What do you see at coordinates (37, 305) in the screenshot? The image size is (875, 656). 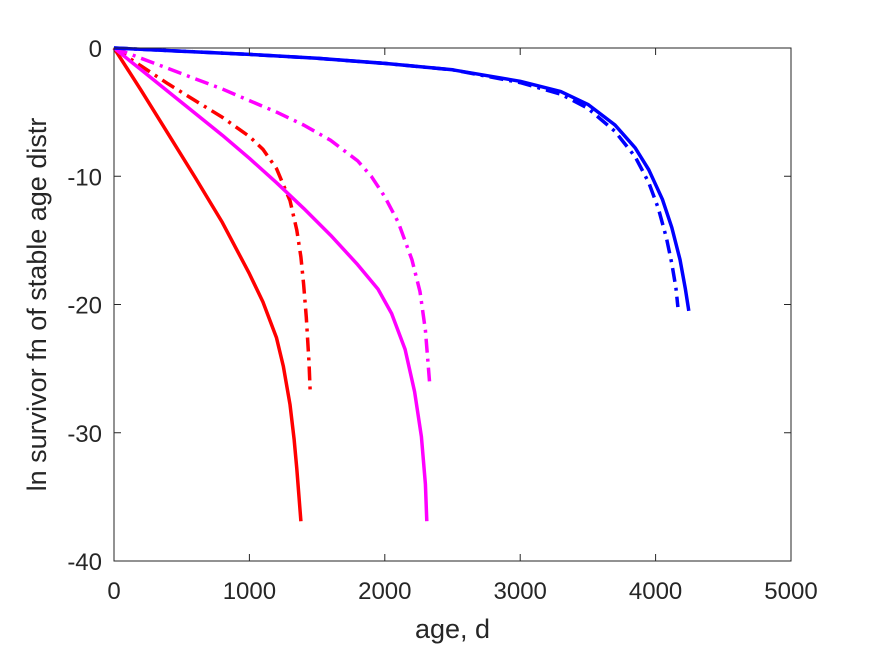 I see `y-axis-label: ln survivor fn of stable age distr` at bounding box center [37, 305].